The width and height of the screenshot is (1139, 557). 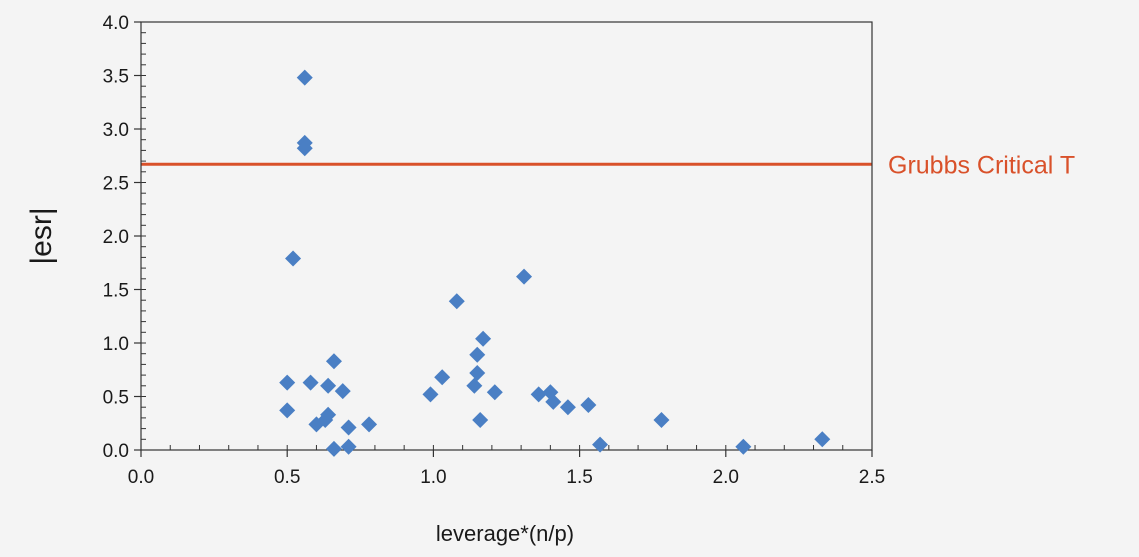 I want to click on y-tick-label: 4.0, so click(x=116, y=23).